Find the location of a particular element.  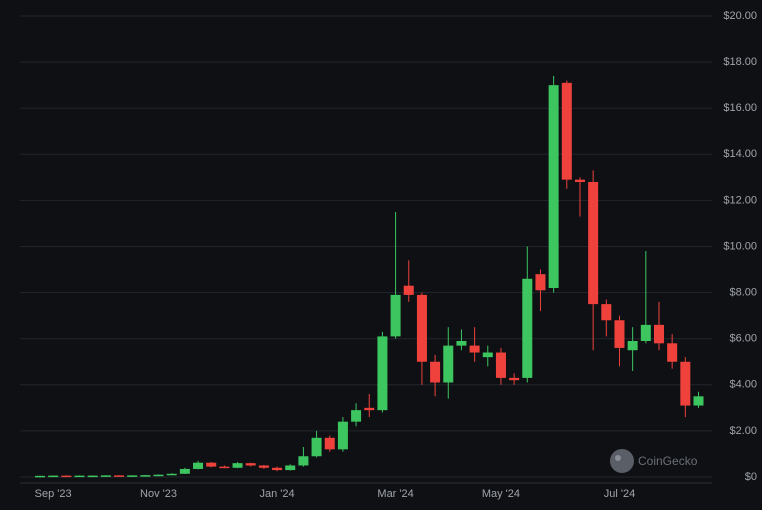

watermark-logo-eye is located at coordinates (618, 458).